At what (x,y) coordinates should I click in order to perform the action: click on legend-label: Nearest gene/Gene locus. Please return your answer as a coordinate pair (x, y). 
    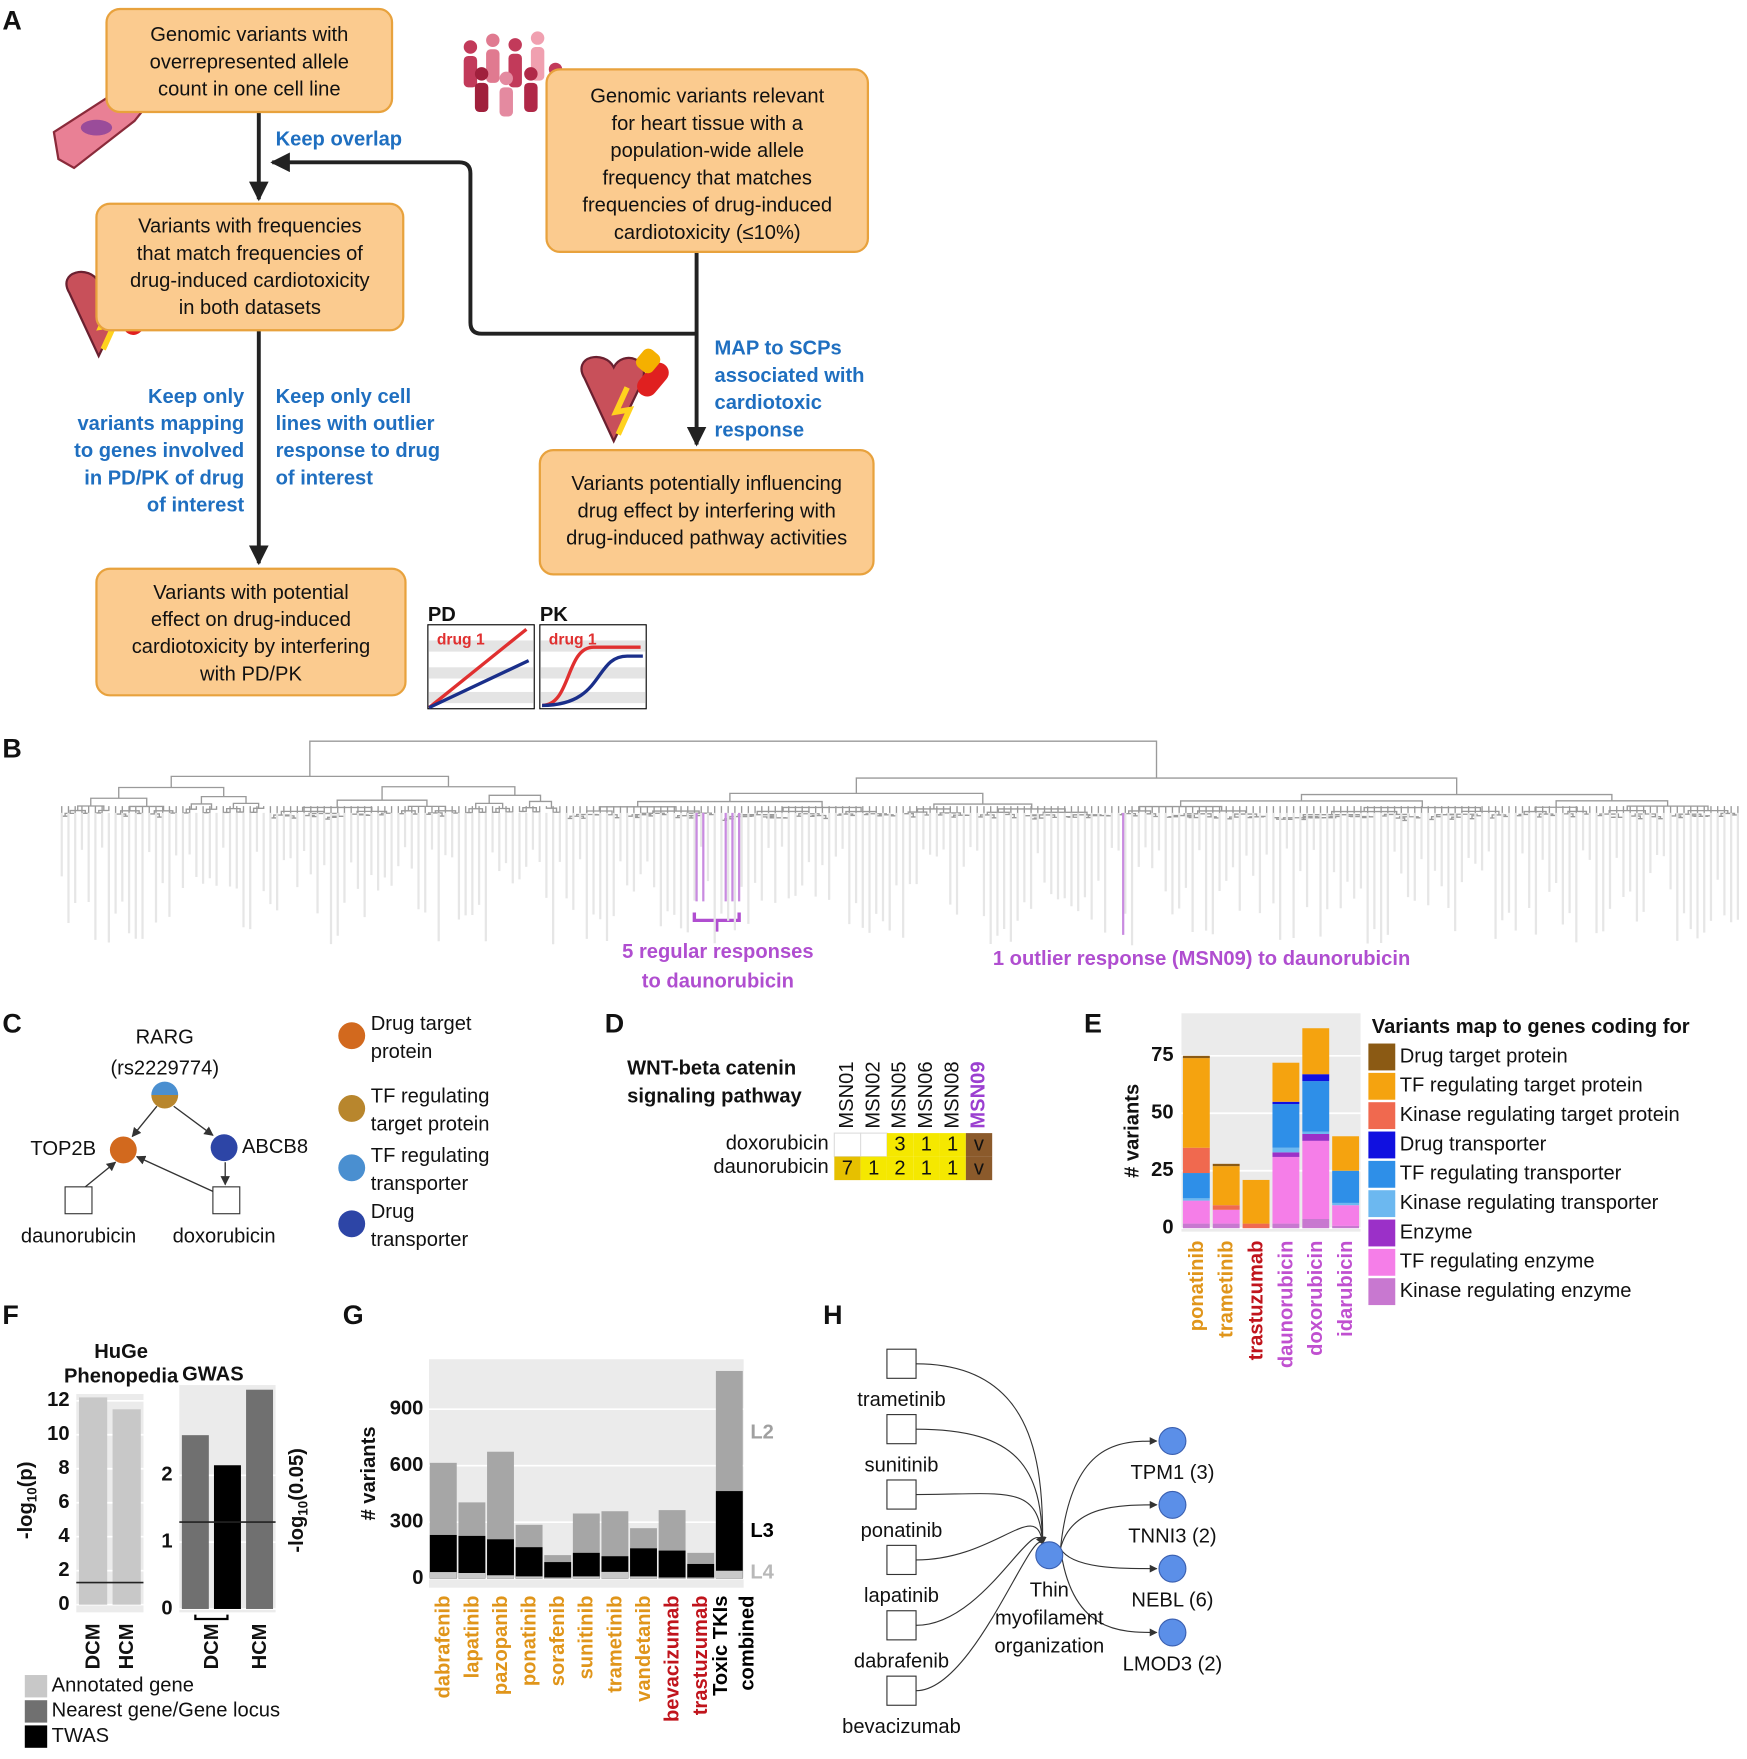
    Looking at the image, I should click on (166, 1711).